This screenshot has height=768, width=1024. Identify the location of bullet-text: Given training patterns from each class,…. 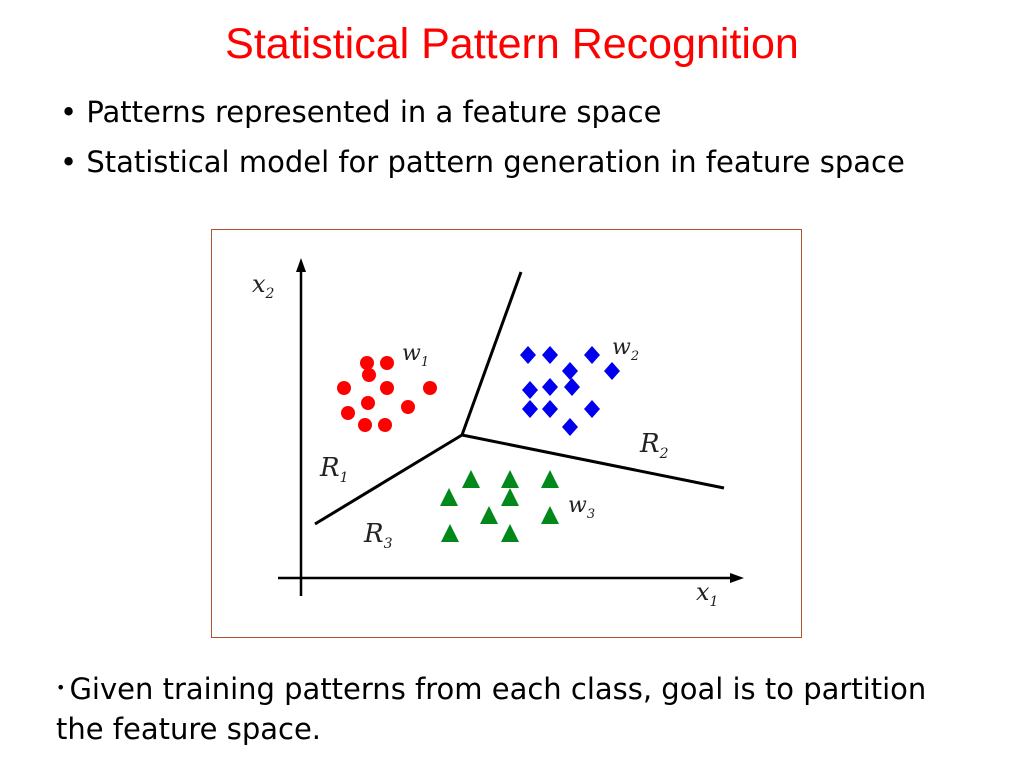
(491, 709).